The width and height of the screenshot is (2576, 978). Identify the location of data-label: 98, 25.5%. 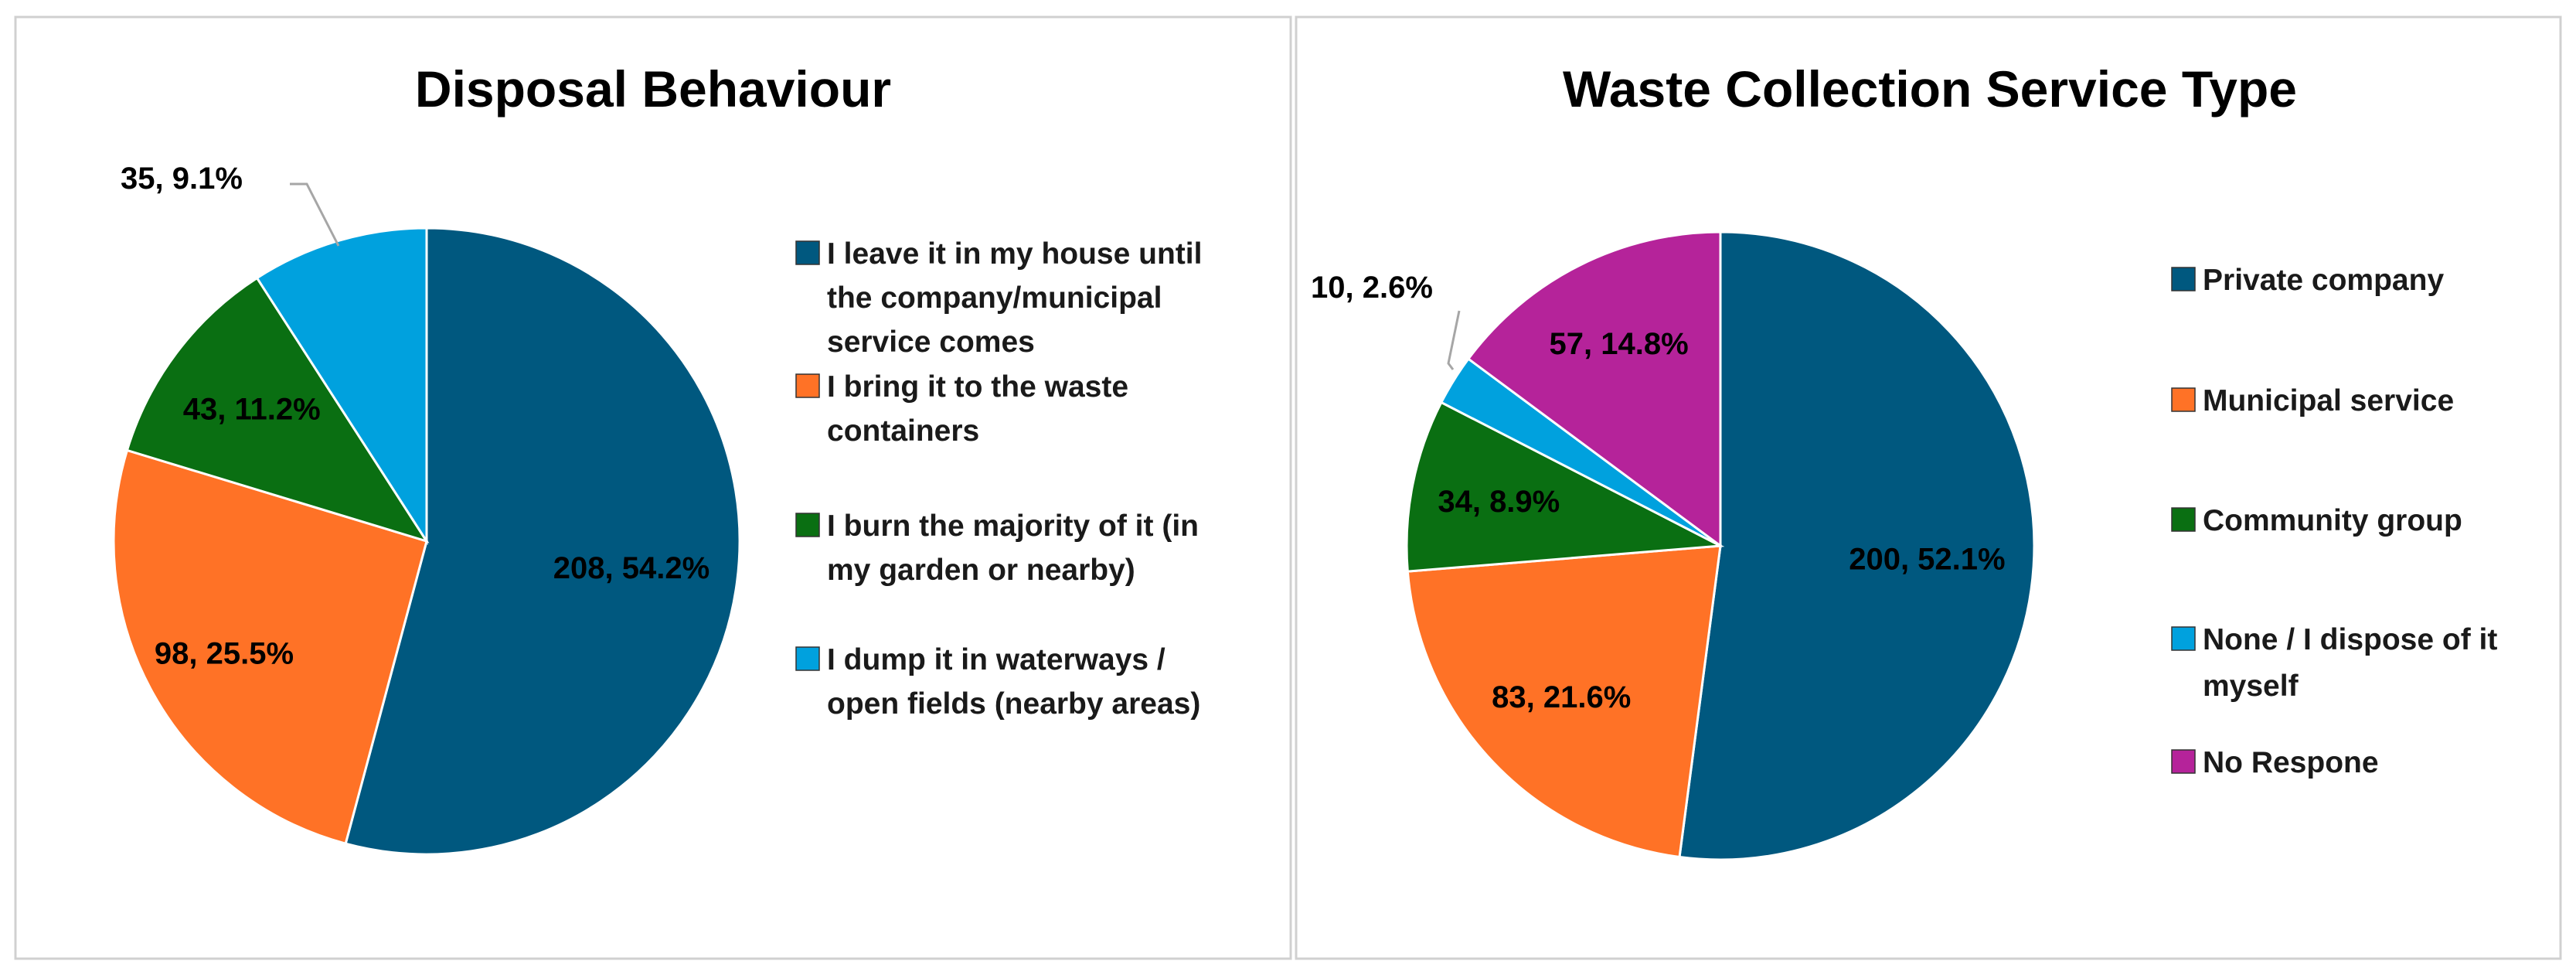
(224, 654).